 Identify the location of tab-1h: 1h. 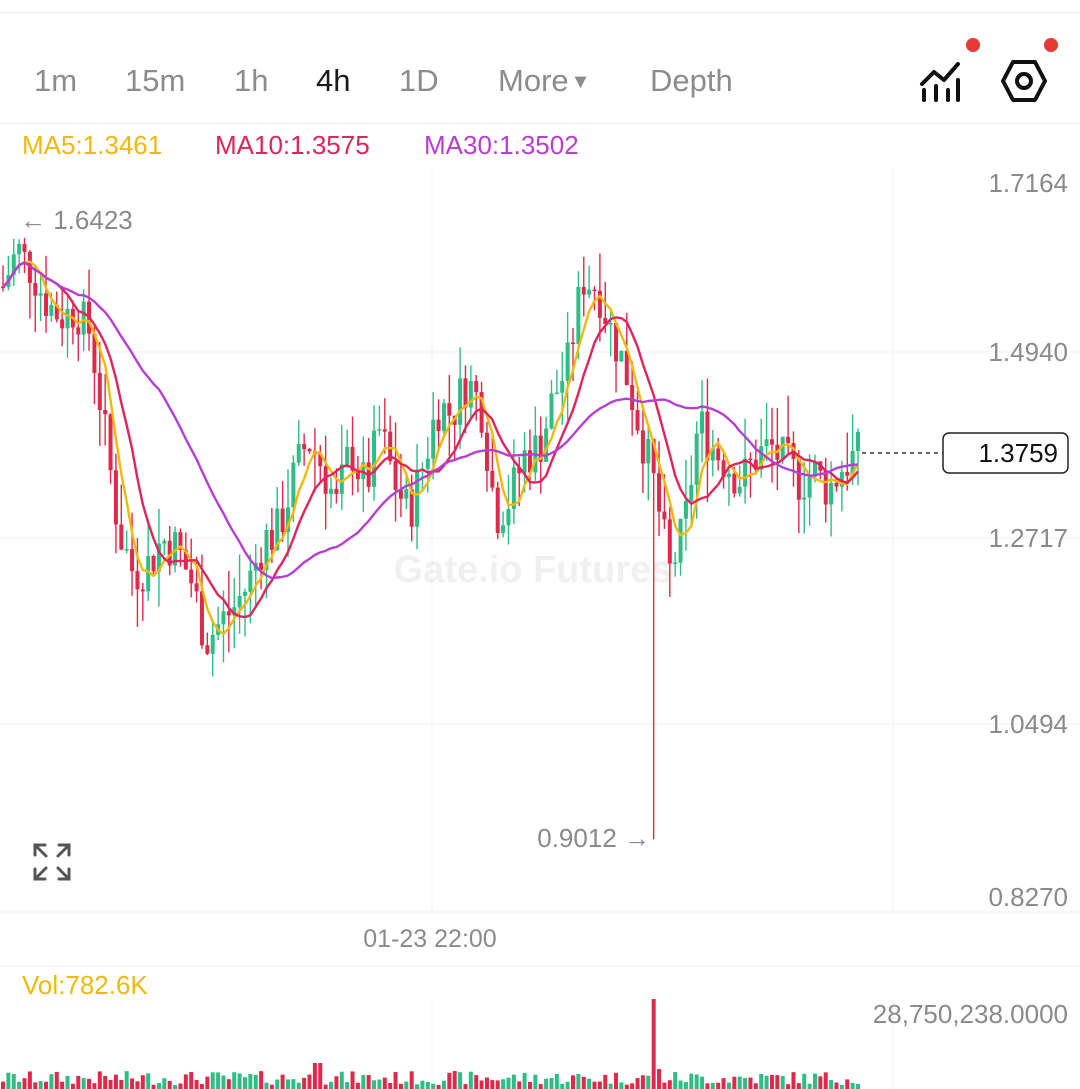
(251, 80).